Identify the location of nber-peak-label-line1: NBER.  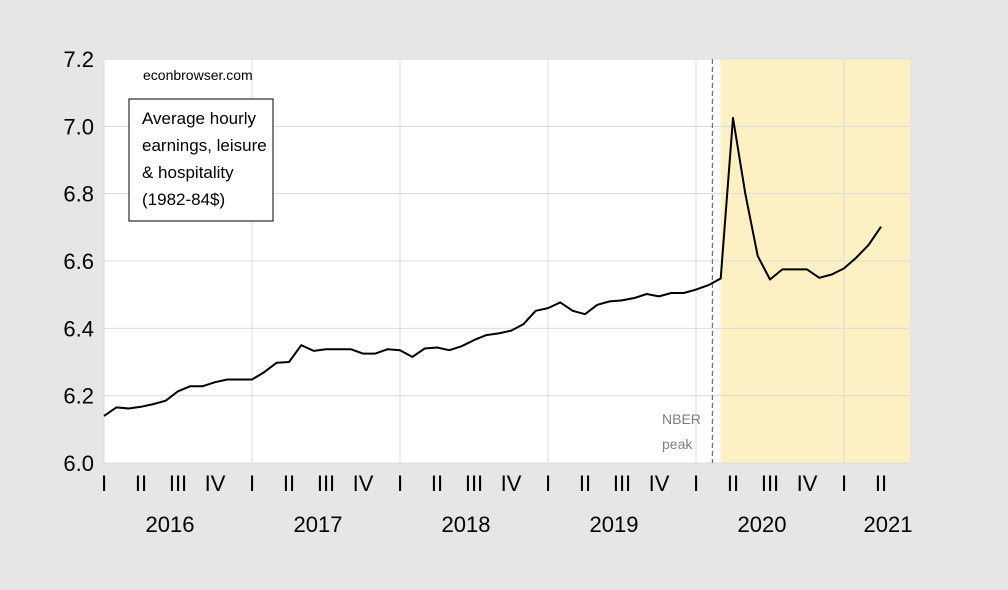
(681, 419).